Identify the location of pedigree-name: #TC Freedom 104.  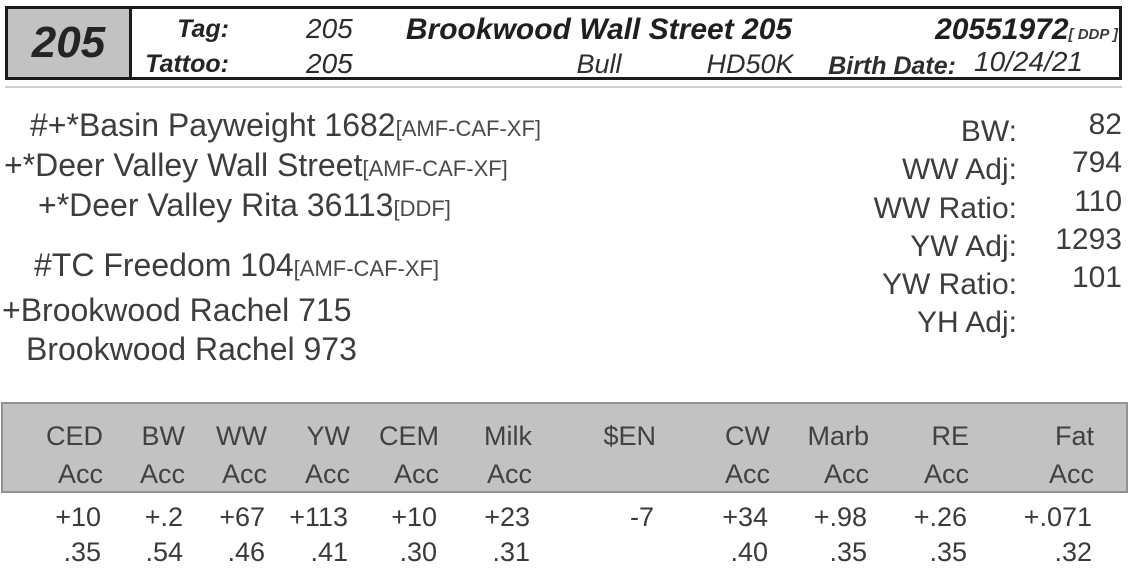
(164, 265).